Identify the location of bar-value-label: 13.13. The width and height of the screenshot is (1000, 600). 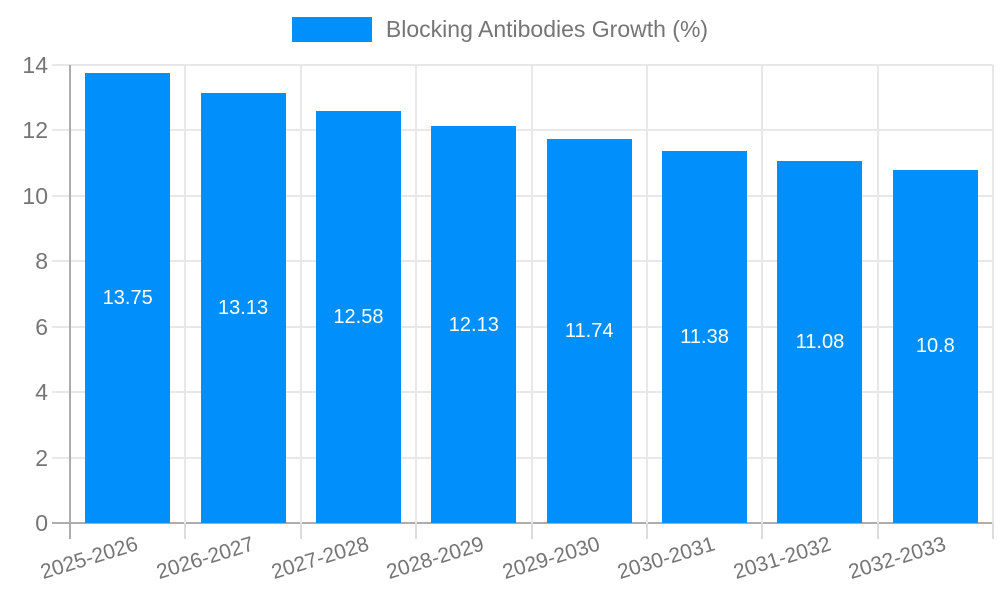
(243, 308).